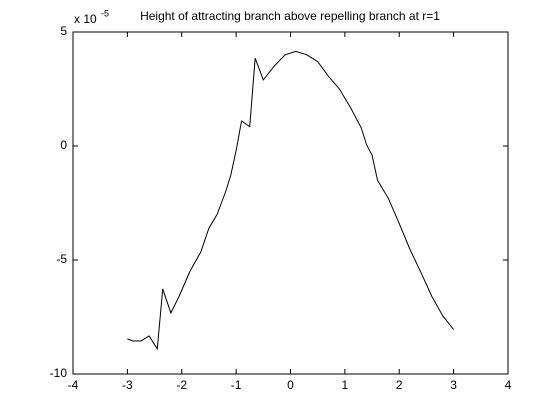 This screenshot has height=420, width=560. Describe the element at coordinates (73, 385) in the screenshot. I see `x-tick-label: -4` at that location.